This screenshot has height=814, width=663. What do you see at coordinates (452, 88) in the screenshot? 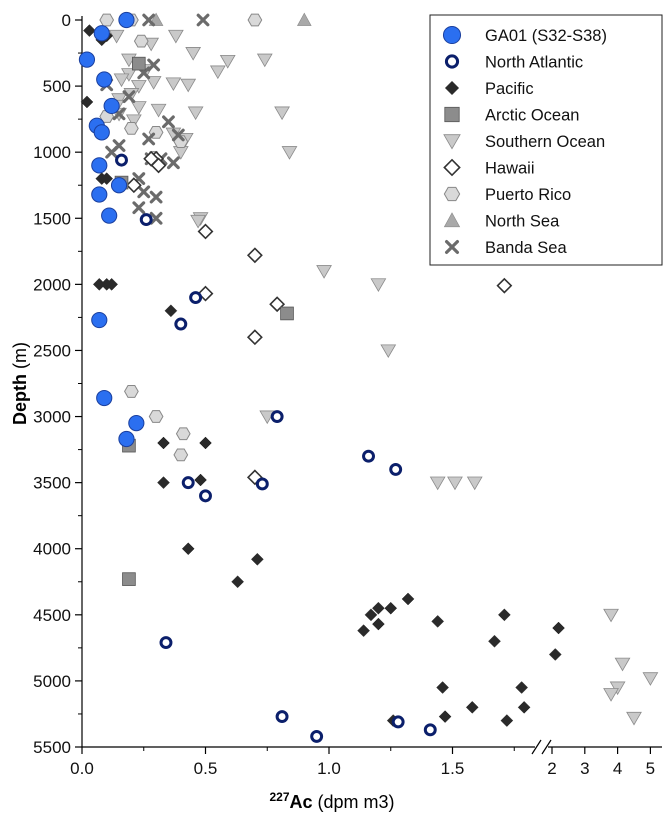
I see `legend-marker-pacific` at bounding box center [452, 88].